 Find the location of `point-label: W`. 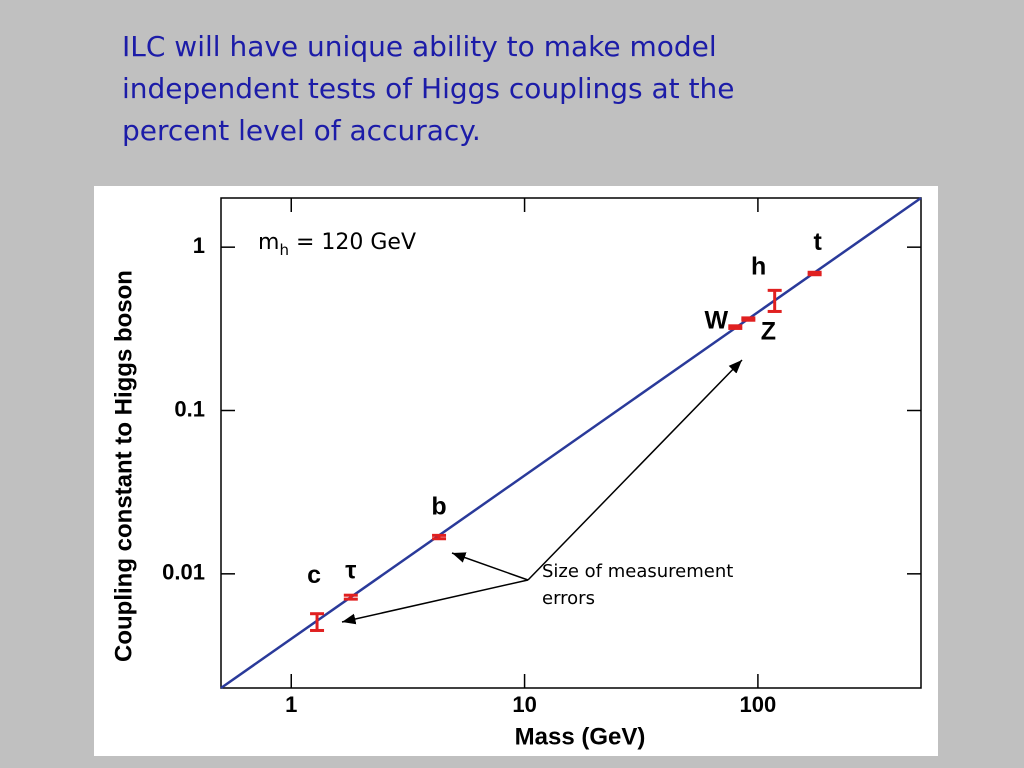

point-label: W is located at coordinates (716, 321).